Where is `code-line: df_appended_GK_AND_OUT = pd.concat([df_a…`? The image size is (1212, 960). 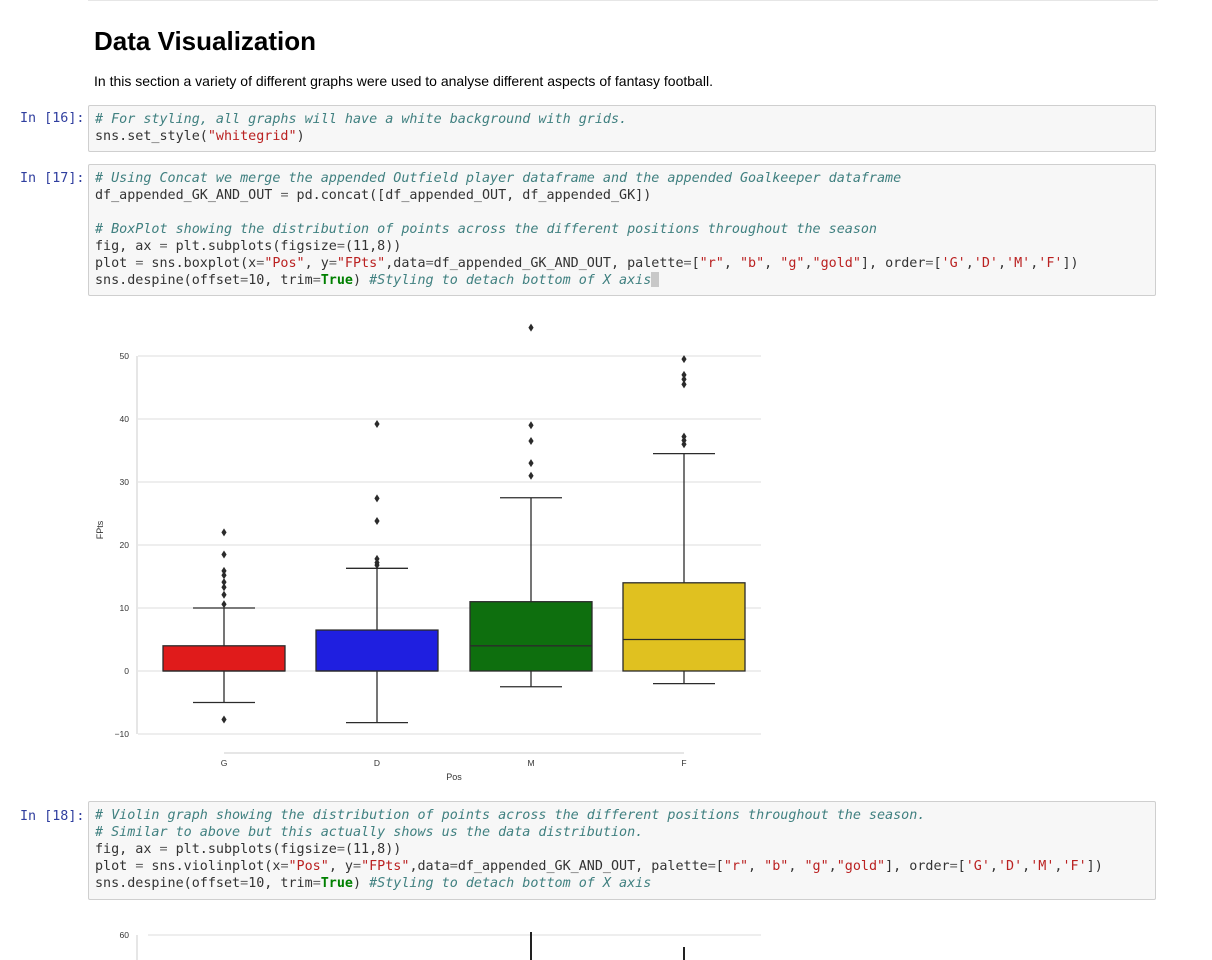 code-line: df_appended_GK_AND_OUT = pd.concat([df_a… is located at coordinates (625, 195).